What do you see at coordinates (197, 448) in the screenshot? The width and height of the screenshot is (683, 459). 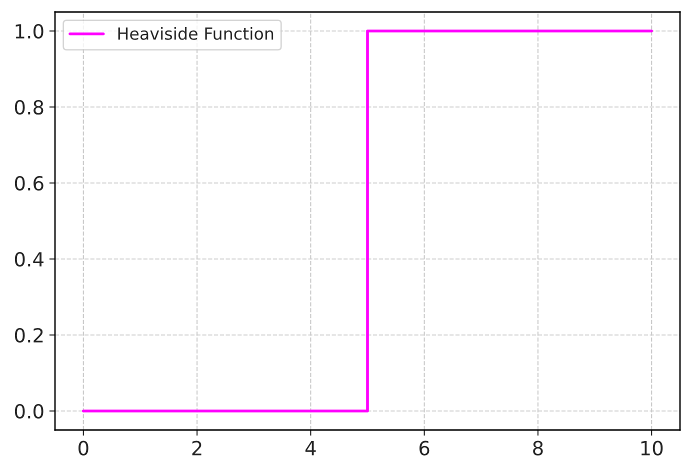 I see `x-tick-label: 2` at bounding box center [197, 448].